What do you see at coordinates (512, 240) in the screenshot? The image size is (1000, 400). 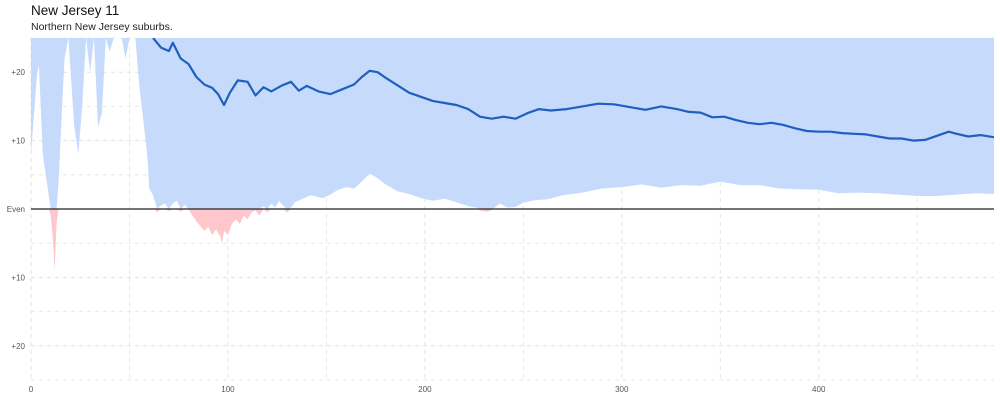 I see `negative-band-area` at bounding box center [512, 240].